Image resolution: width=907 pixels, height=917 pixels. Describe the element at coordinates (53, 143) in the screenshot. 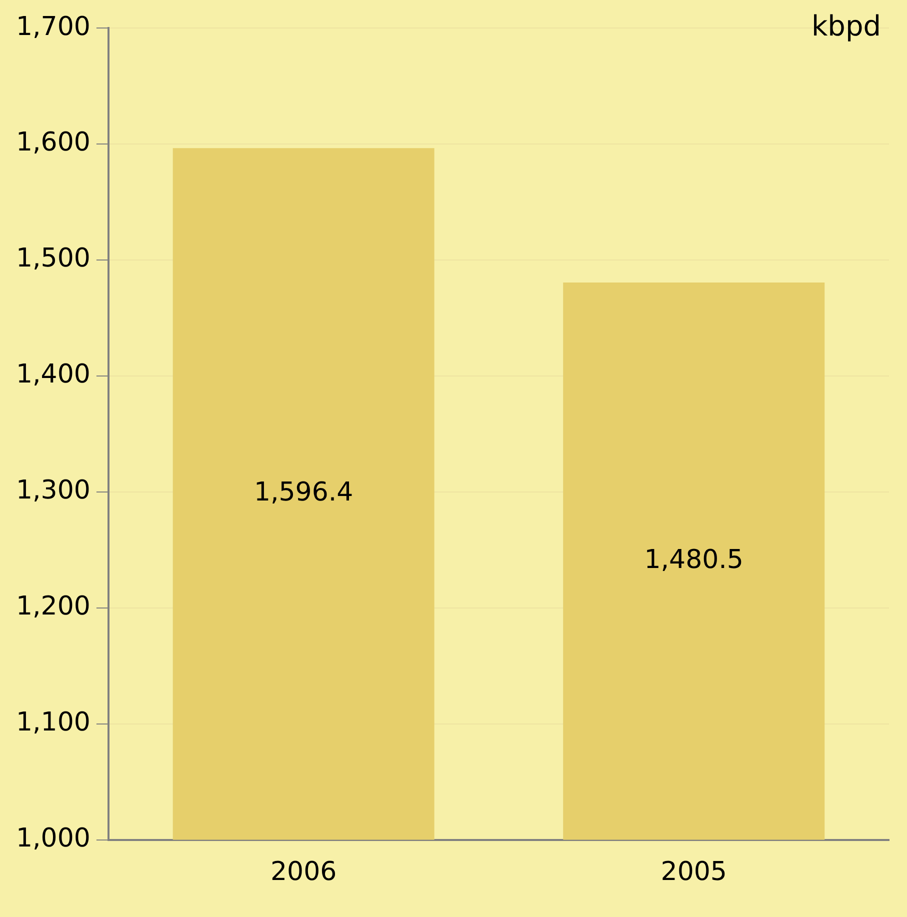

I see `y-tick-label: 1,600` at that location.